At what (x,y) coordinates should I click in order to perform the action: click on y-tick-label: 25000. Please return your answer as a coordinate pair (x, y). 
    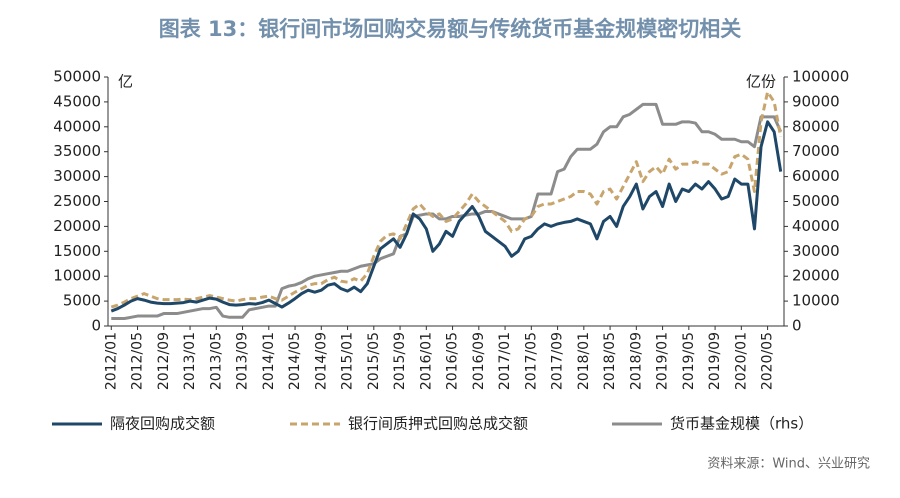
    Looking at the image, I should click on (77, 201).